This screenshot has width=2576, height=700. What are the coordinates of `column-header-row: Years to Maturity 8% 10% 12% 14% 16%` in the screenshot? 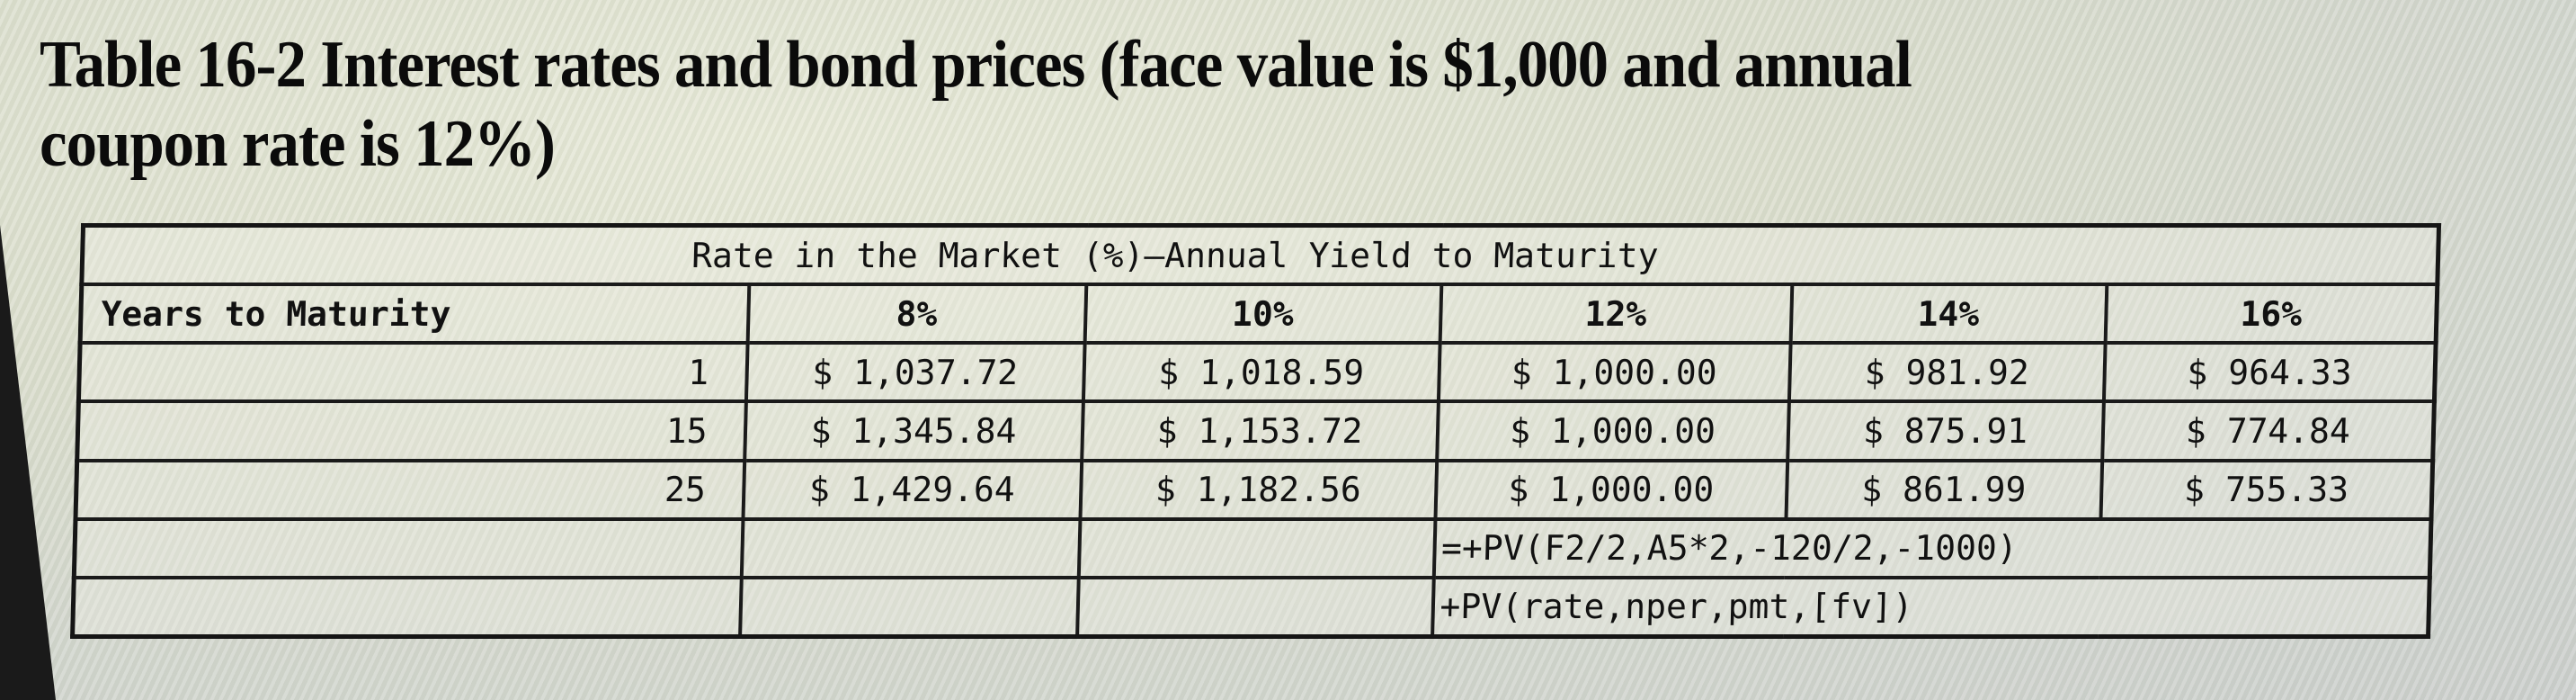 It's located at (1259, 314).